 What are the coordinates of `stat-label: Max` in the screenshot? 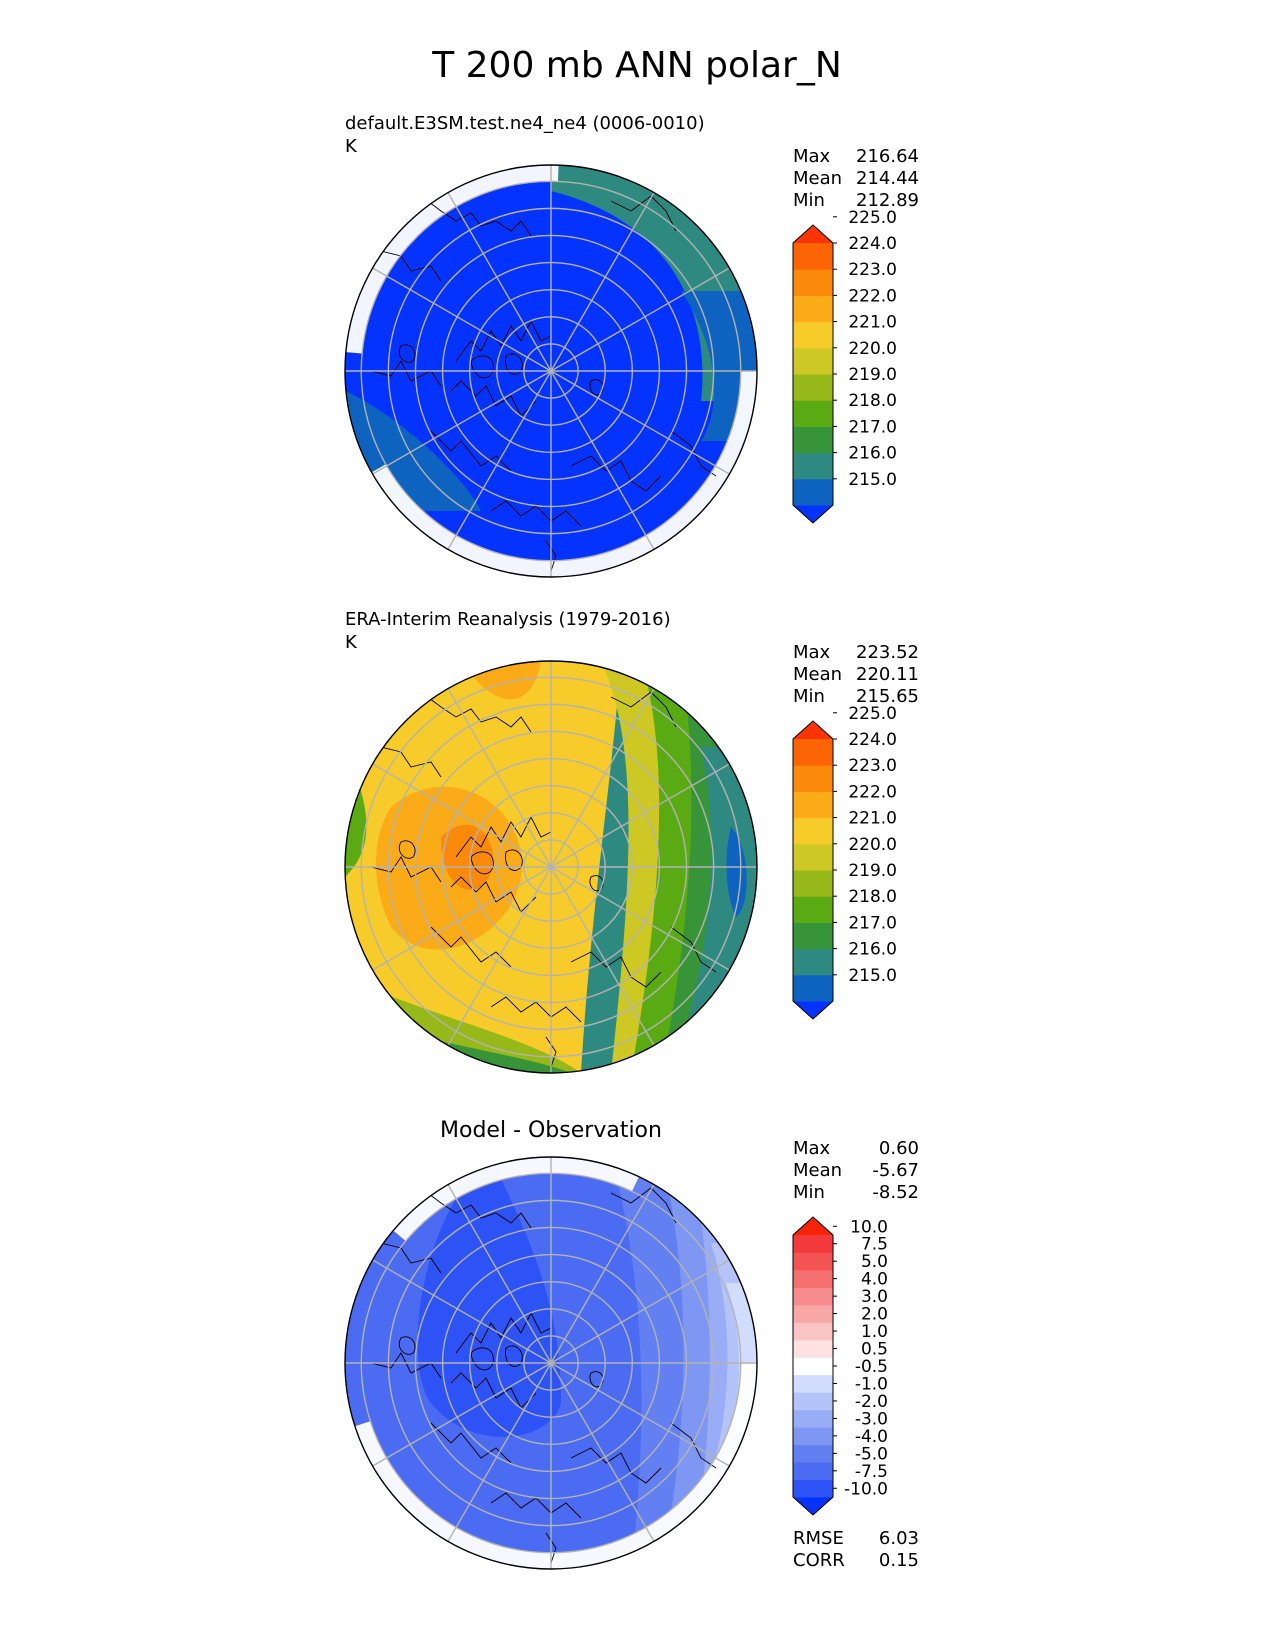 It's located at (812, 156).